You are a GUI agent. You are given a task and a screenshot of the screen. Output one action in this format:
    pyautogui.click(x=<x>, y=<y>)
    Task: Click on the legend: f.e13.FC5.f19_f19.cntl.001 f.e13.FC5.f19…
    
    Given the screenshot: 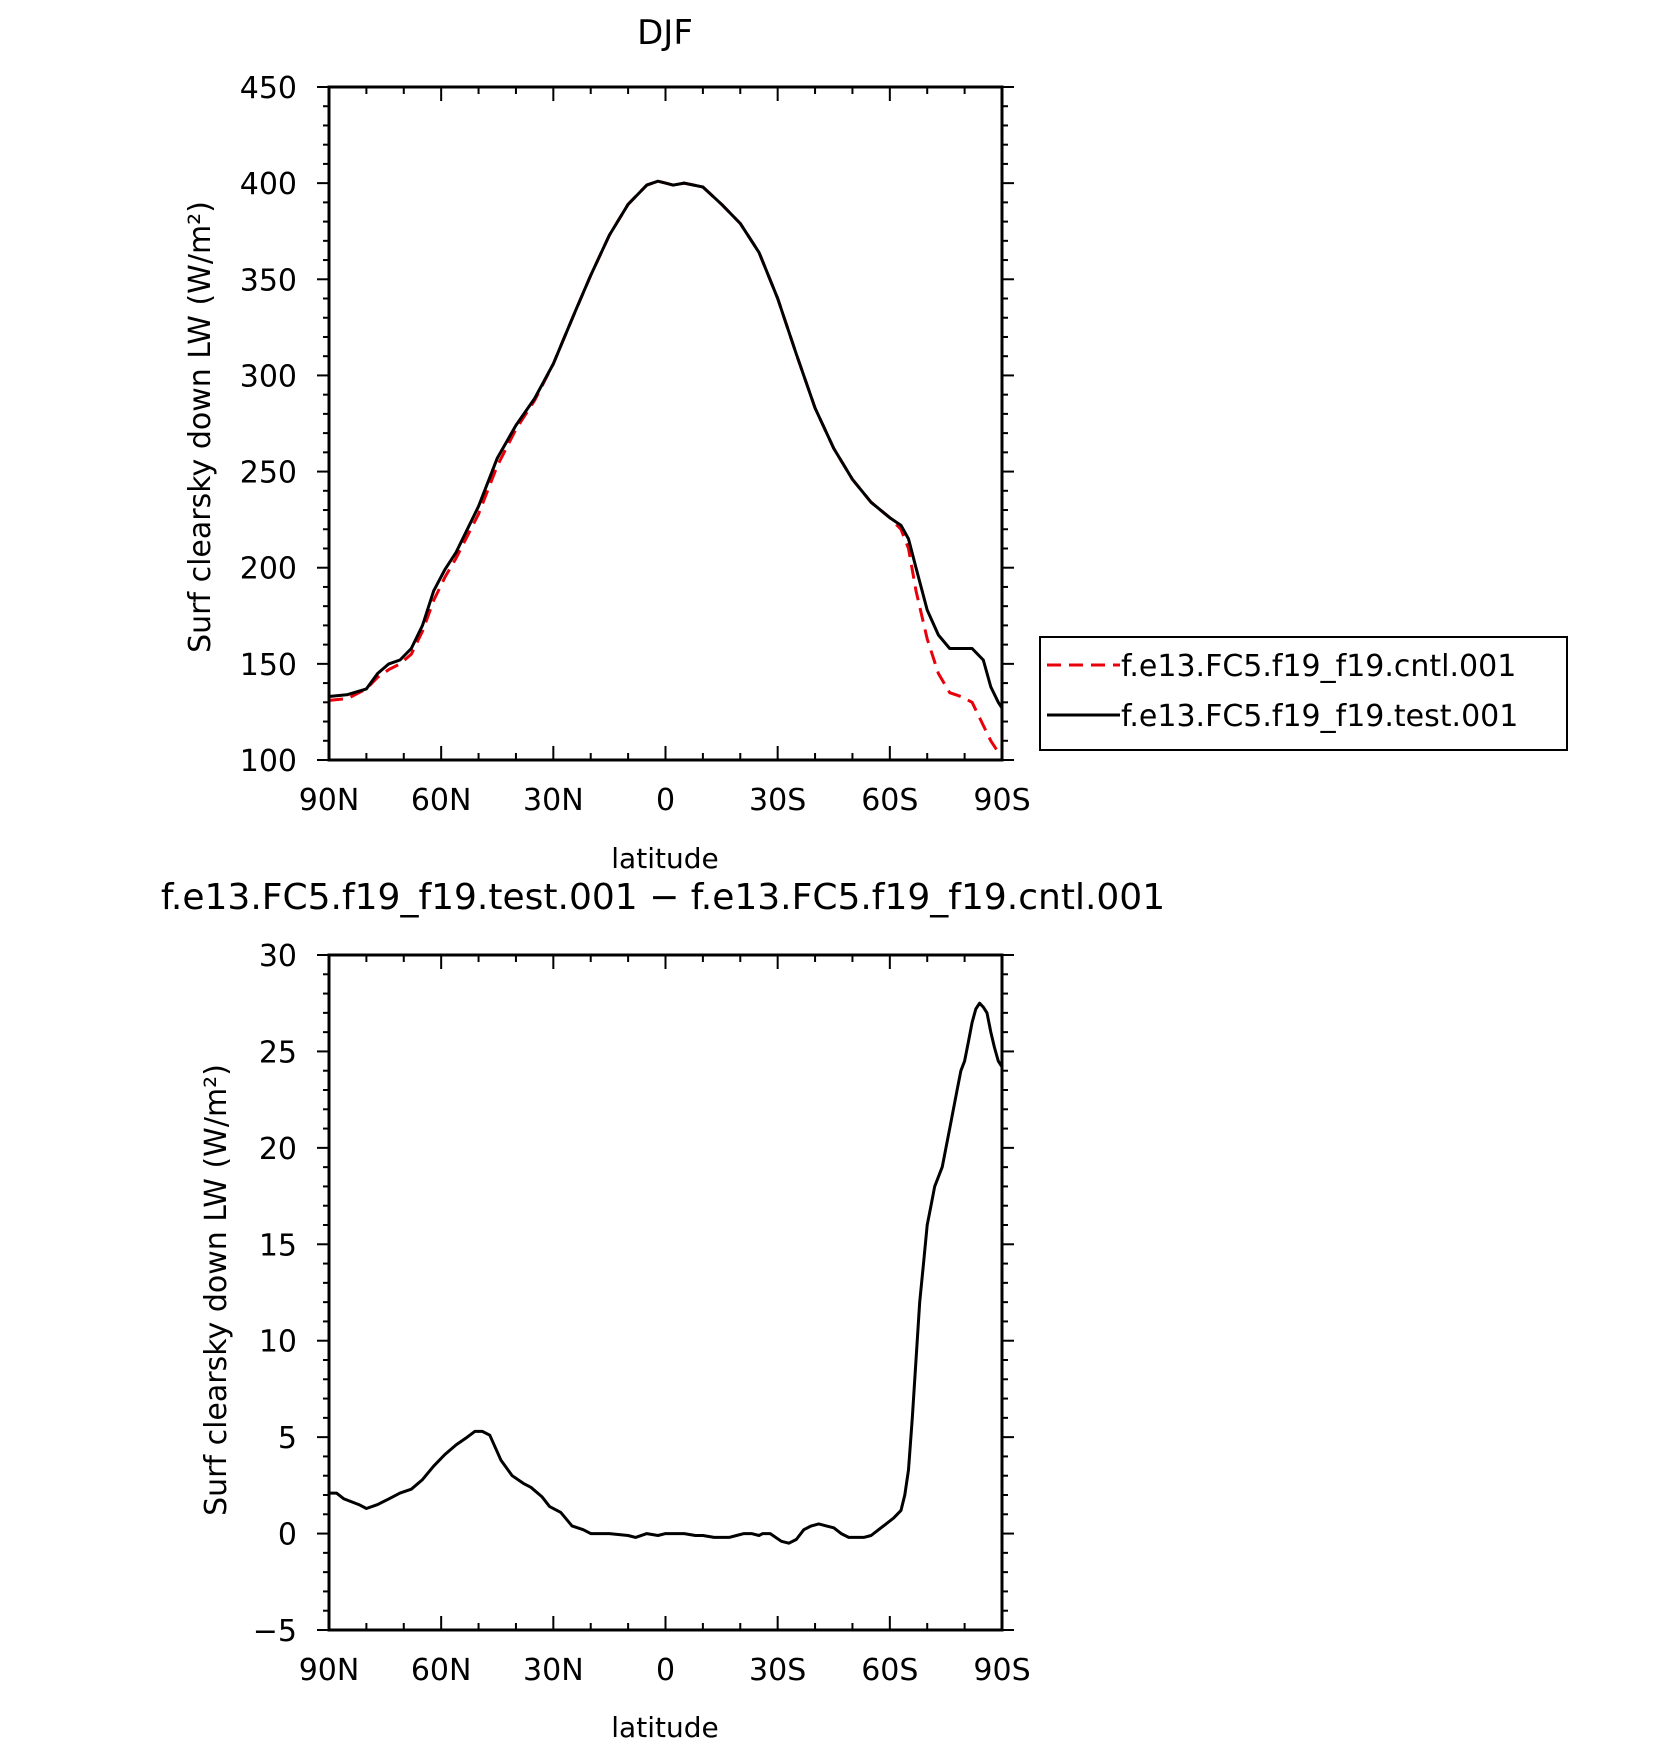 What is the action you would take?
    pyautogui.click(x=1303, y=693)
    